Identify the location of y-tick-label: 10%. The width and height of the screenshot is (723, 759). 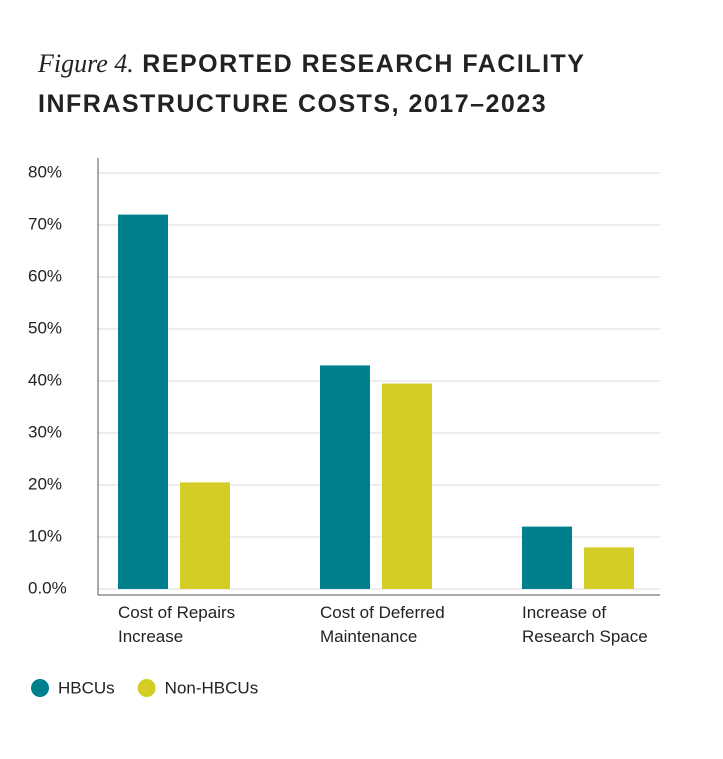
(45, 535).